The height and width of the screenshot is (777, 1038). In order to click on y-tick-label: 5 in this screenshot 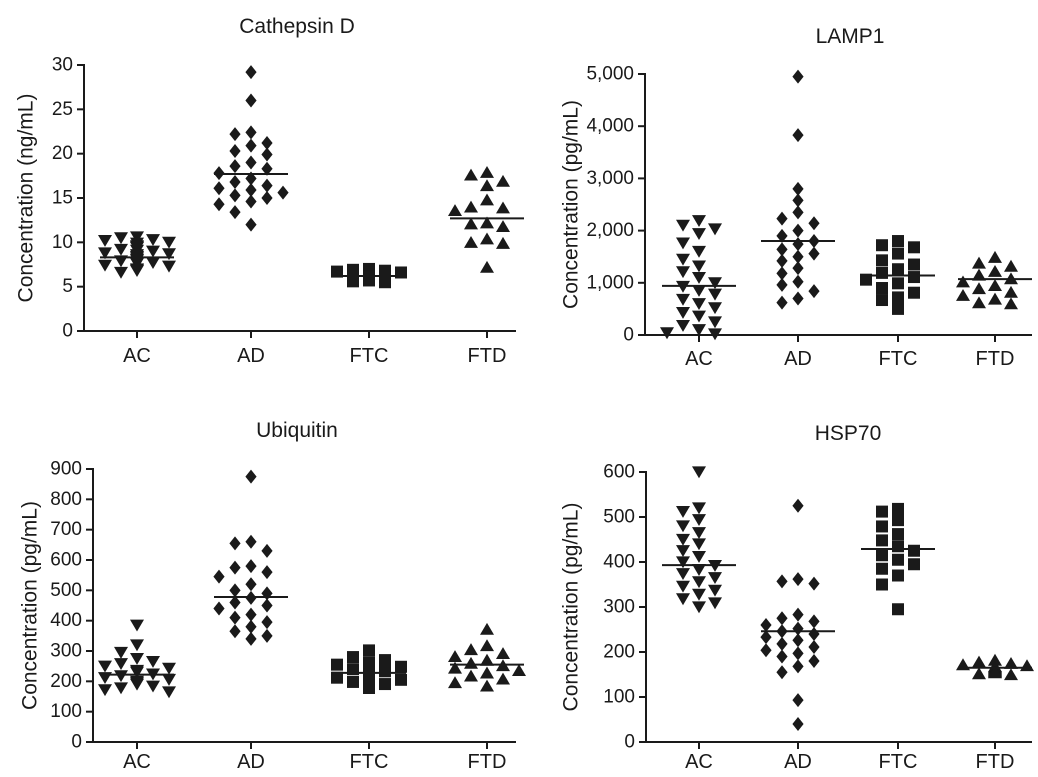, I will do `click(67, 286)`.